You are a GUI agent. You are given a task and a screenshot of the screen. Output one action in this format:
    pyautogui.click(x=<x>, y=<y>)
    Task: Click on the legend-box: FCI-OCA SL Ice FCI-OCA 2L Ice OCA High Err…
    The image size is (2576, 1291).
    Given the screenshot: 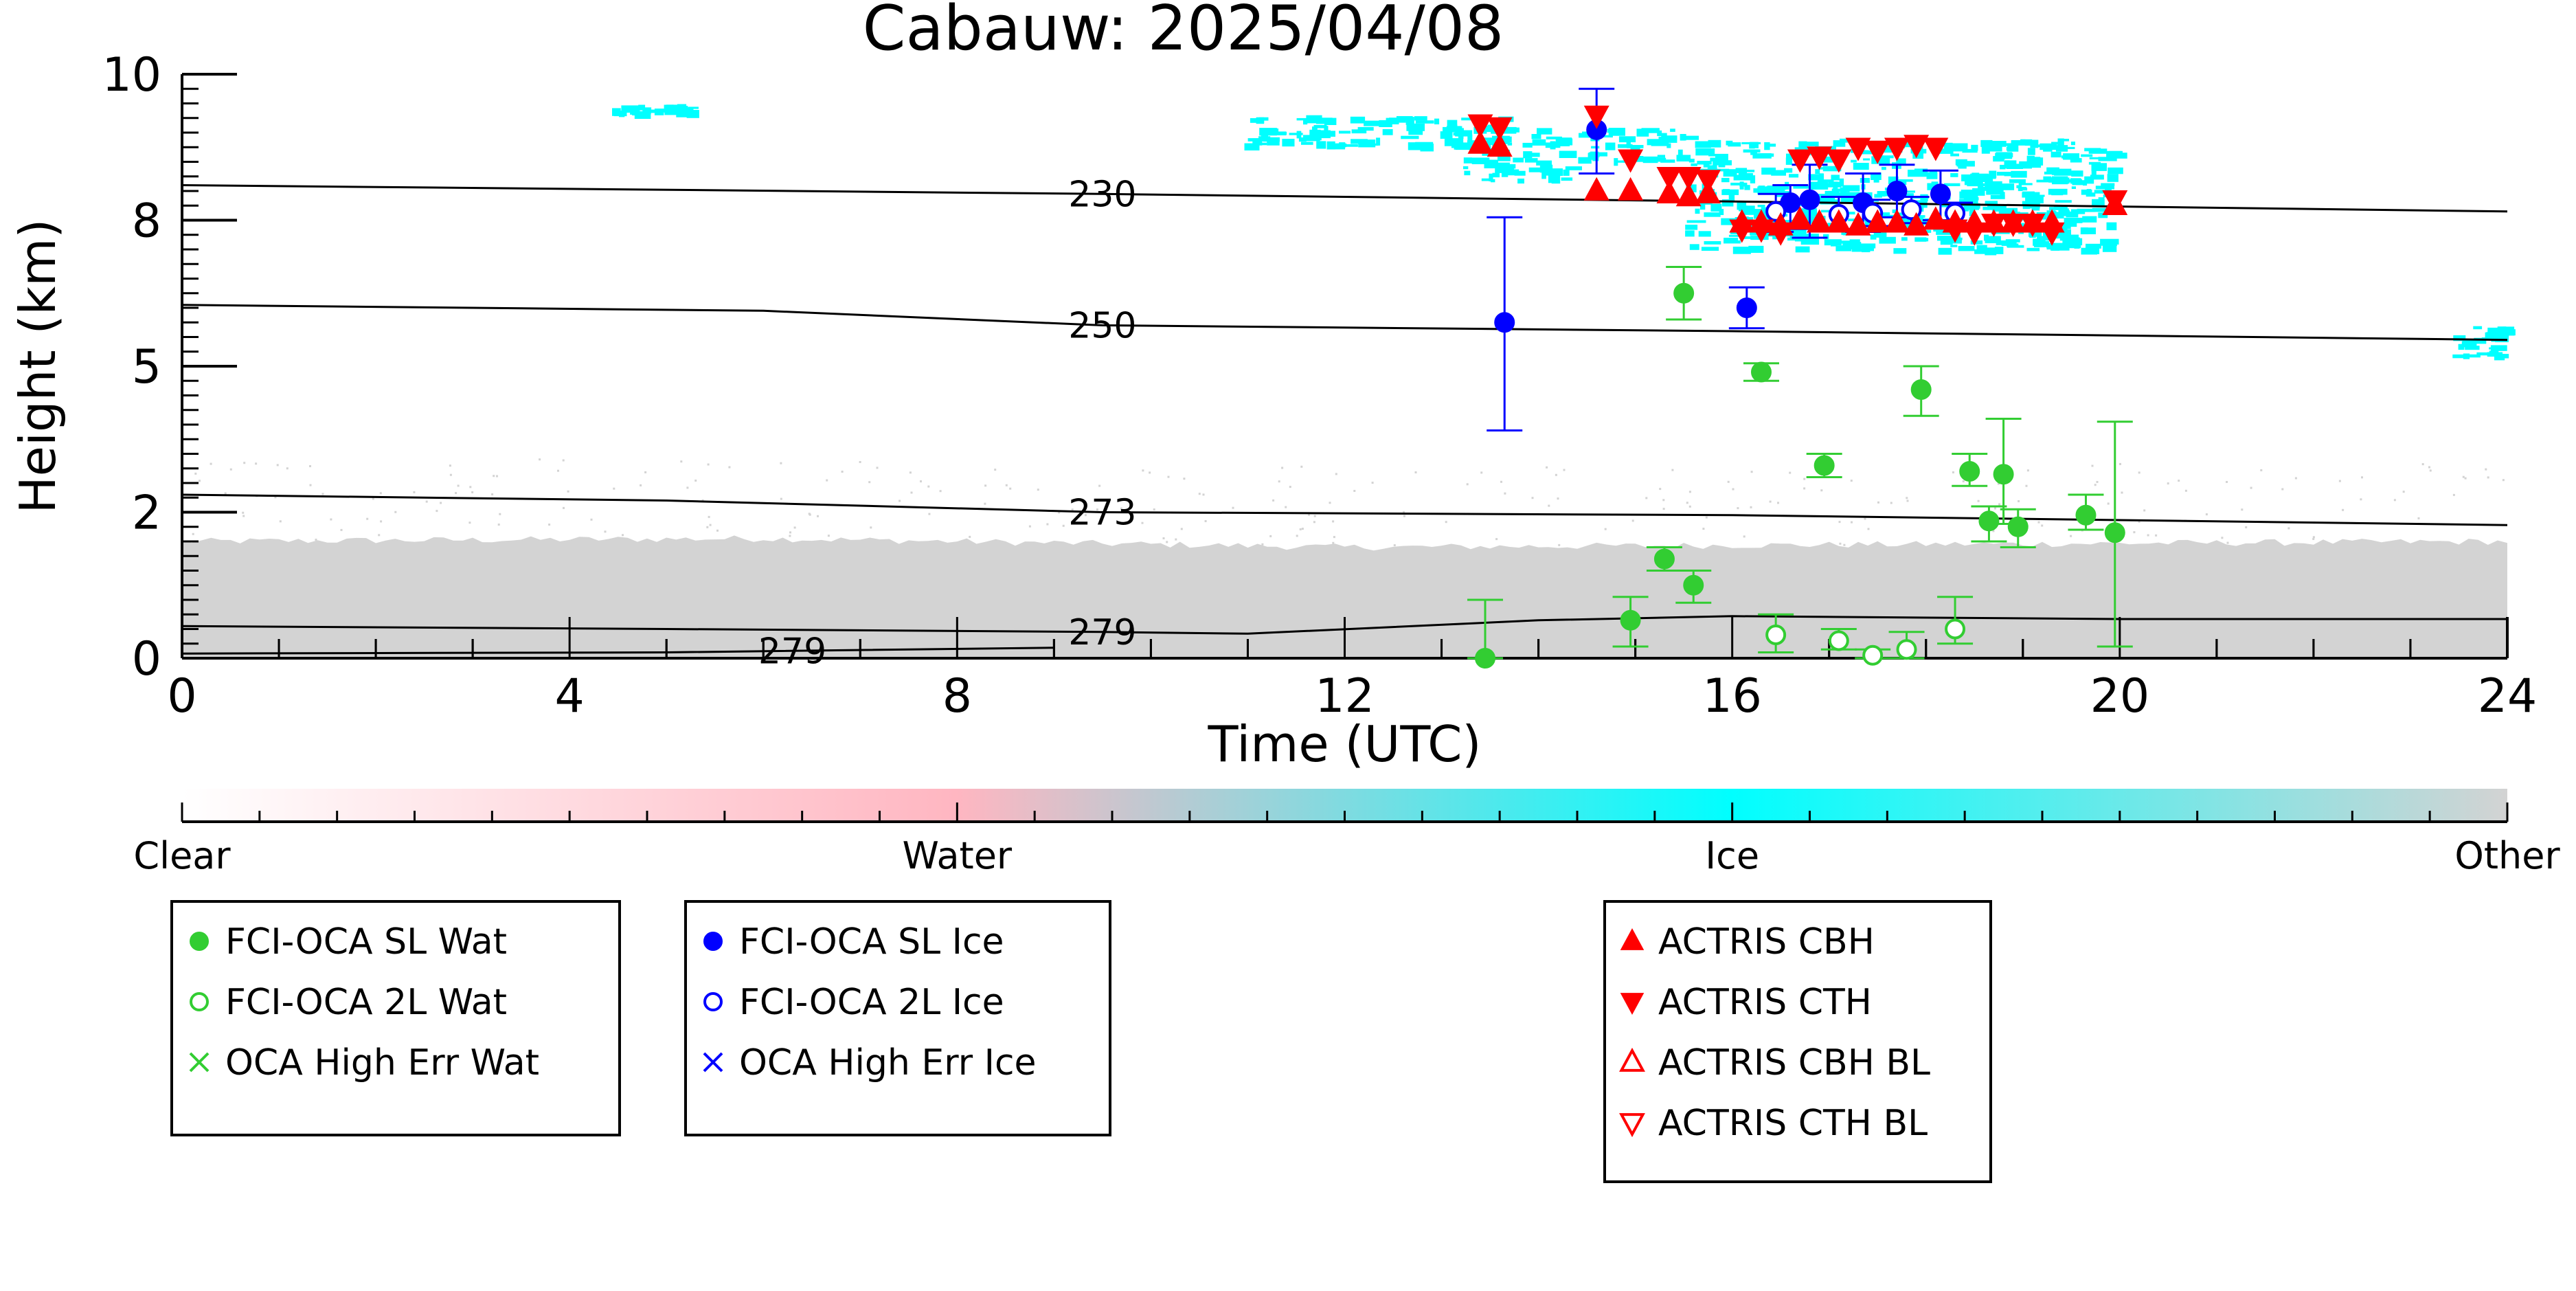 What is the action you would take?
    pyautogui.click(x=897, y=1018)
    